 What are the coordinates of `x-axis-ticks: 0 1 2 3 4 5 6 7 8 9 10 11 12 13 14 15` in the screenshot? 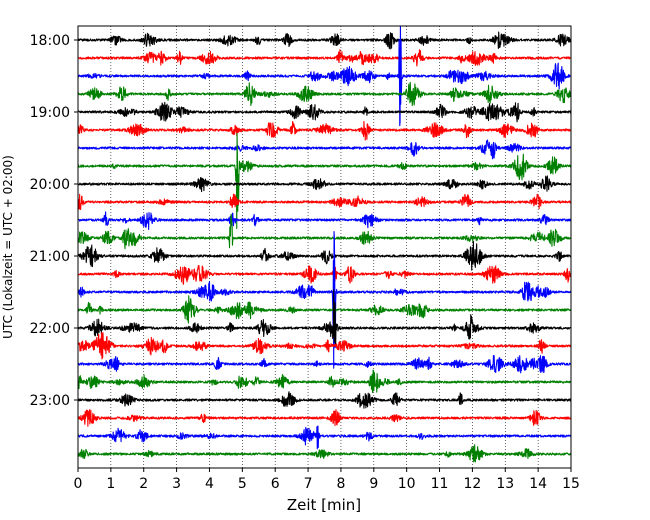 It's located at (327, 480).